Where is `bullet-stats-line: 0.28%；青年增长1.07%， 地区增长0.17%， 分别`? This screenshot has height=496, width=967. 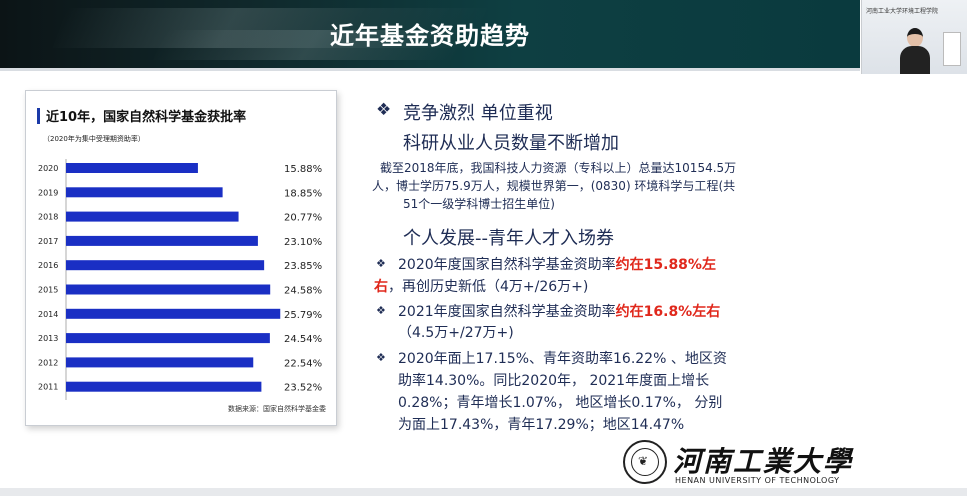
bullet-stats-line: 0.28%；青年增长1.07%， 地区增长0.17%， 分别 is located at coordinates (560, 403).